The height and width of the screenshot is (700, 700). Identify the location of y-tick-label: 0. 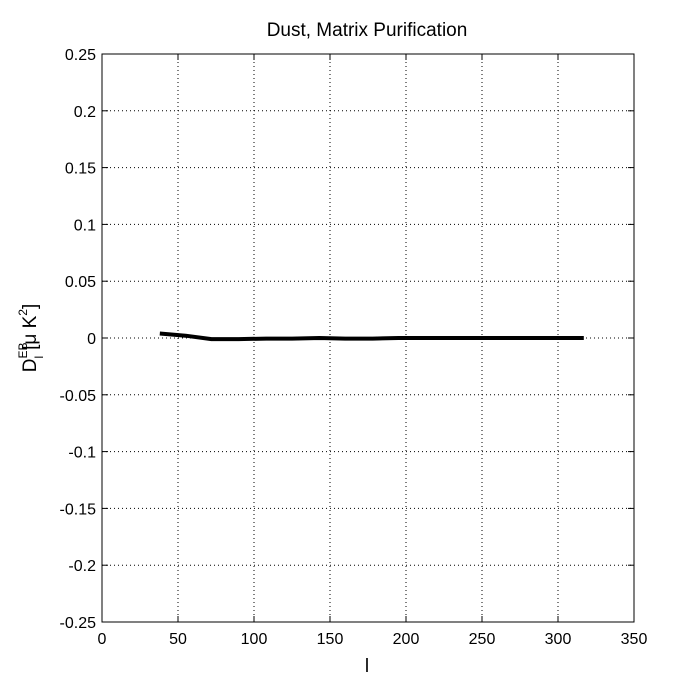
(91, 339).